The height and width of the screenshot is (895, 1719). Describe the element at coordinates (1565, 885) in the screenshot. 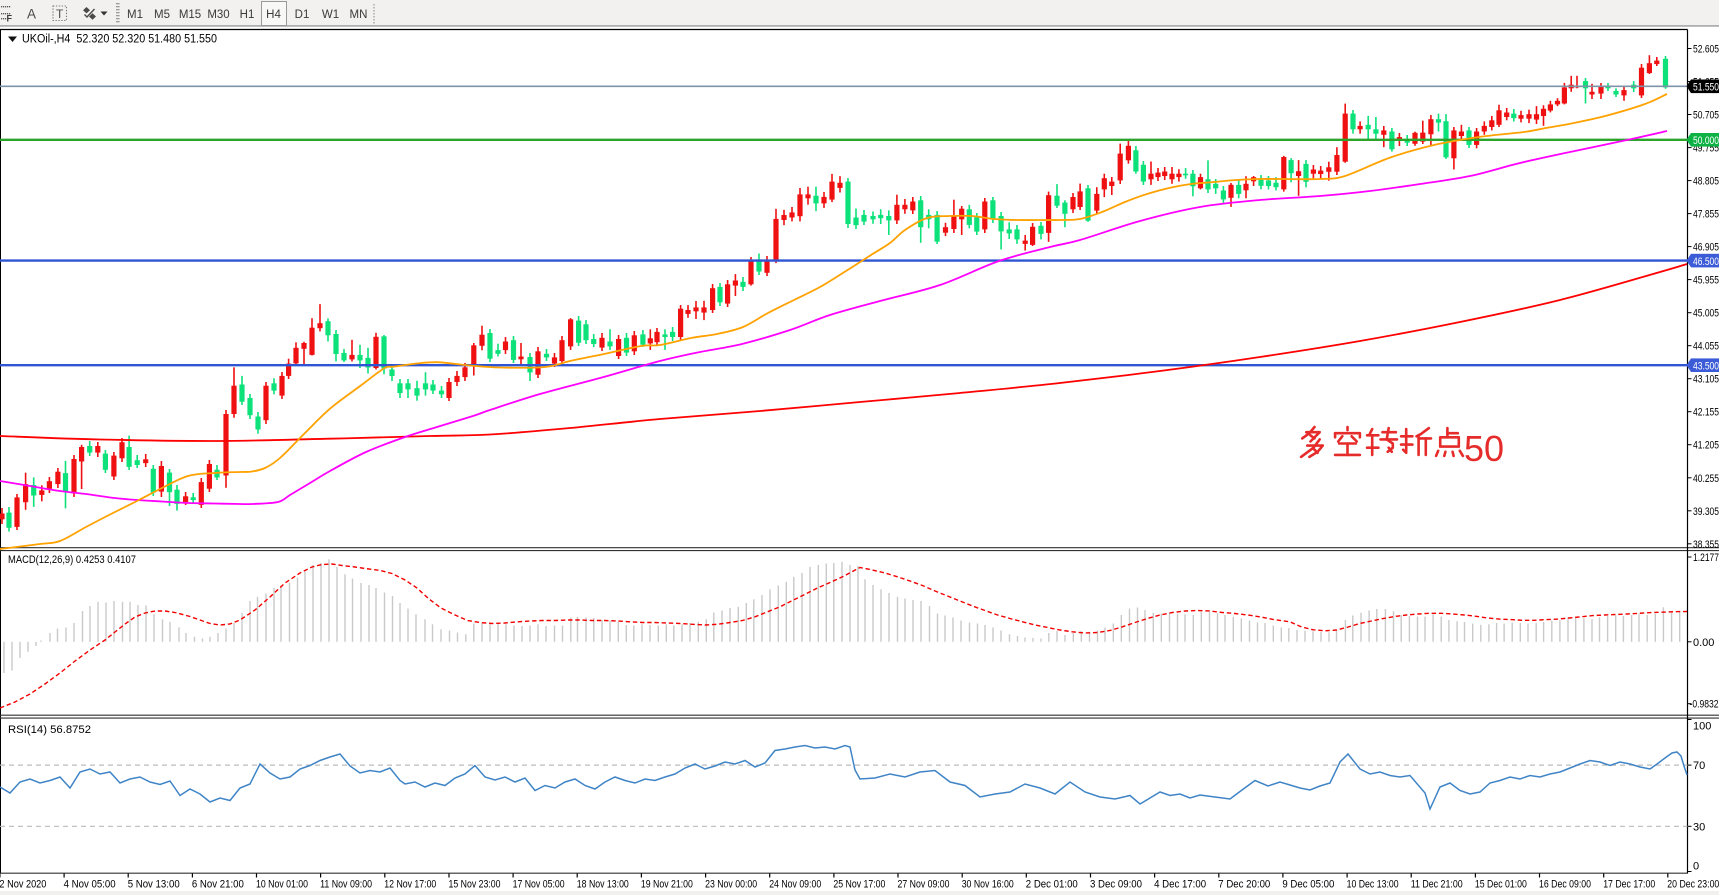

I see `svg-text: 16 Dec 09:00` at that location.